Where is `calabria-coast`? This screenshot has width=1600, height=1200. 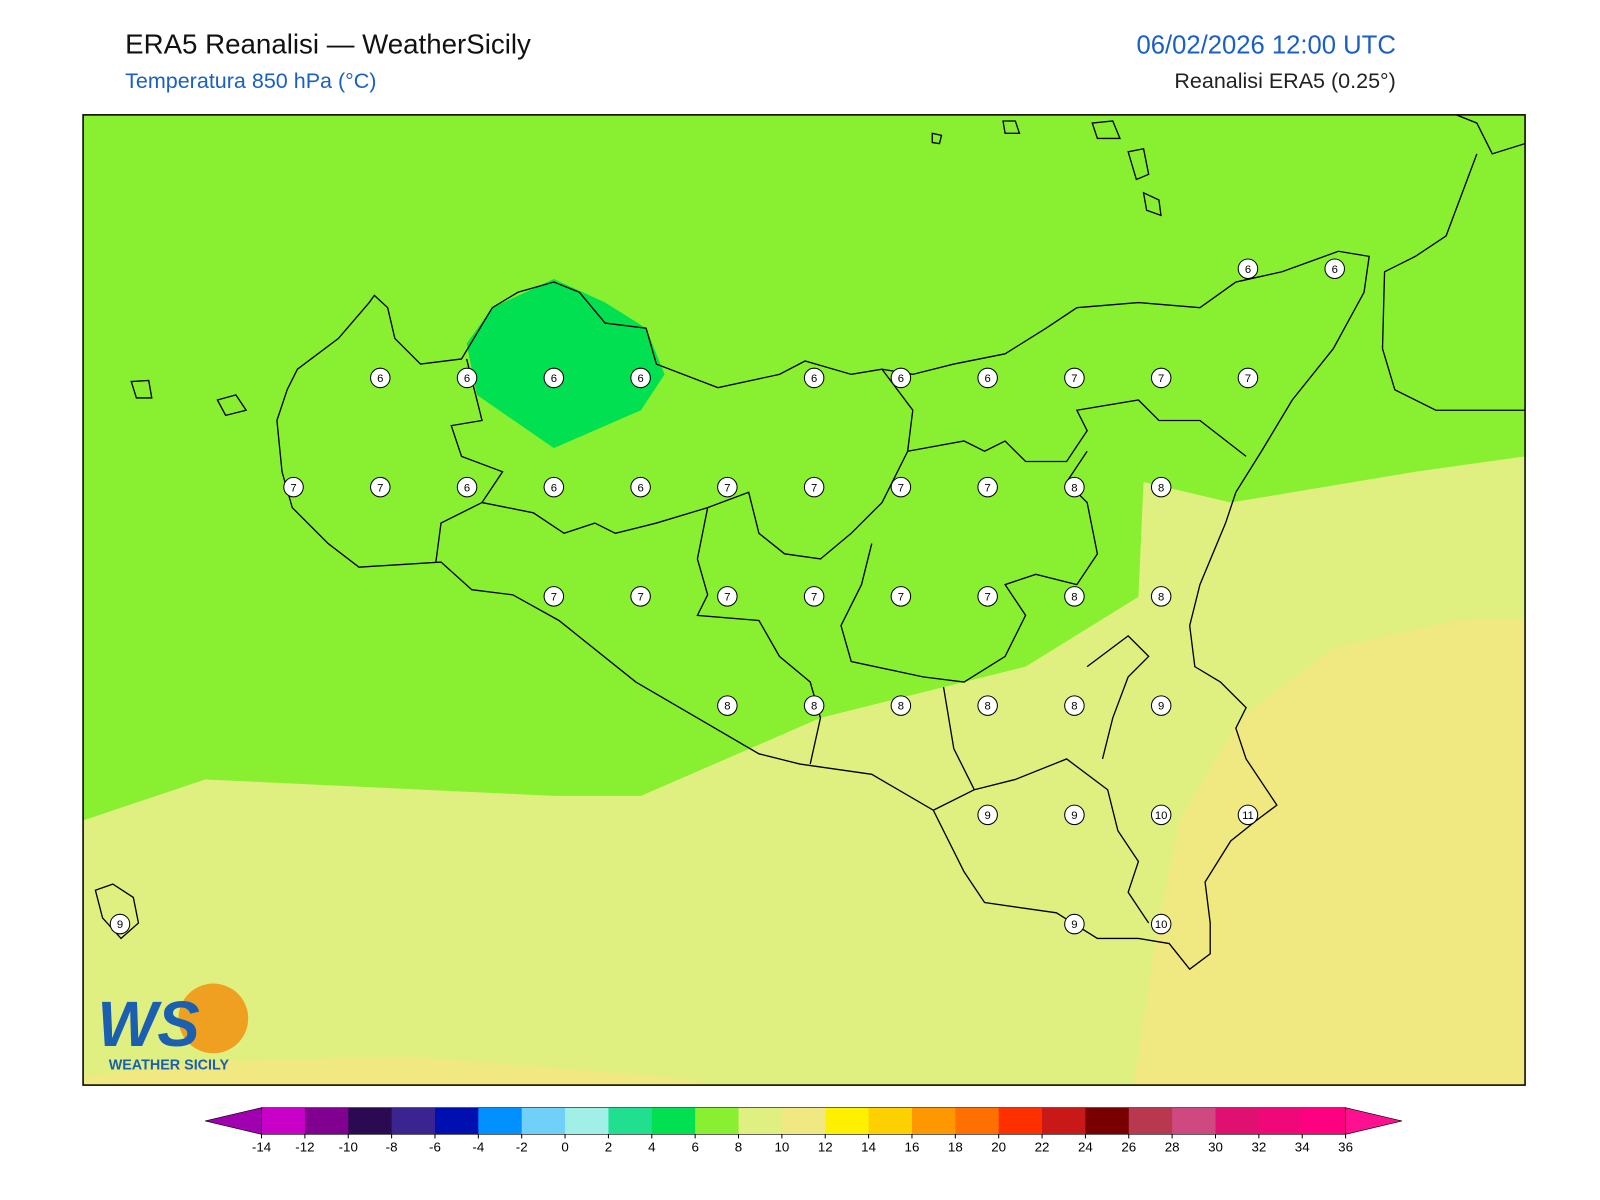
calabria-coast is located at coordinates (1453, 262).